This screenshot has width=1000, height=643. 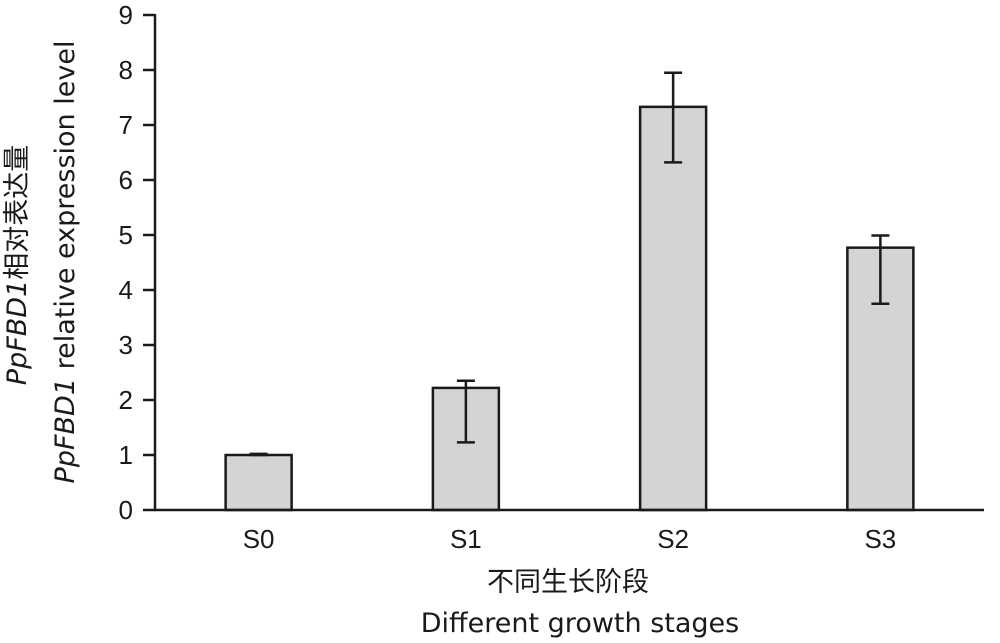 What do you see at coordinates (126, 15) in the screenshot?
I see `y-tick-label-9: 9` at bounding box center [126, 15].